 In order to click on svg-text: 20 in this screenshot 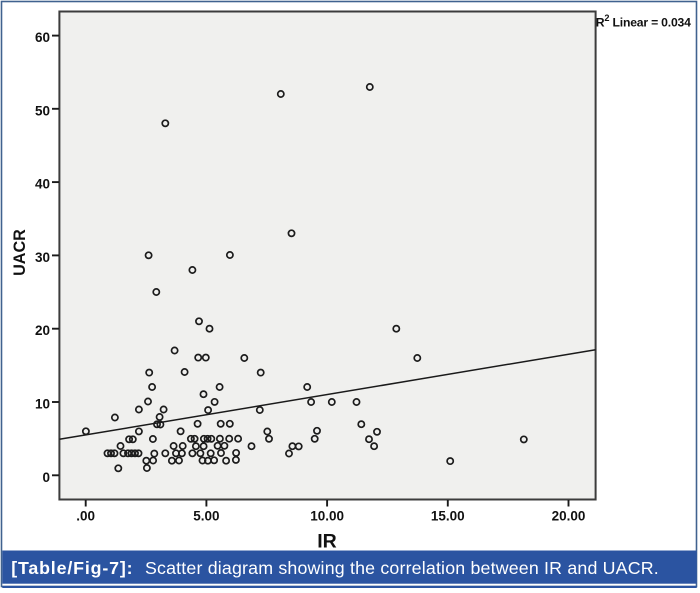, I will do `click(42, 330)`.